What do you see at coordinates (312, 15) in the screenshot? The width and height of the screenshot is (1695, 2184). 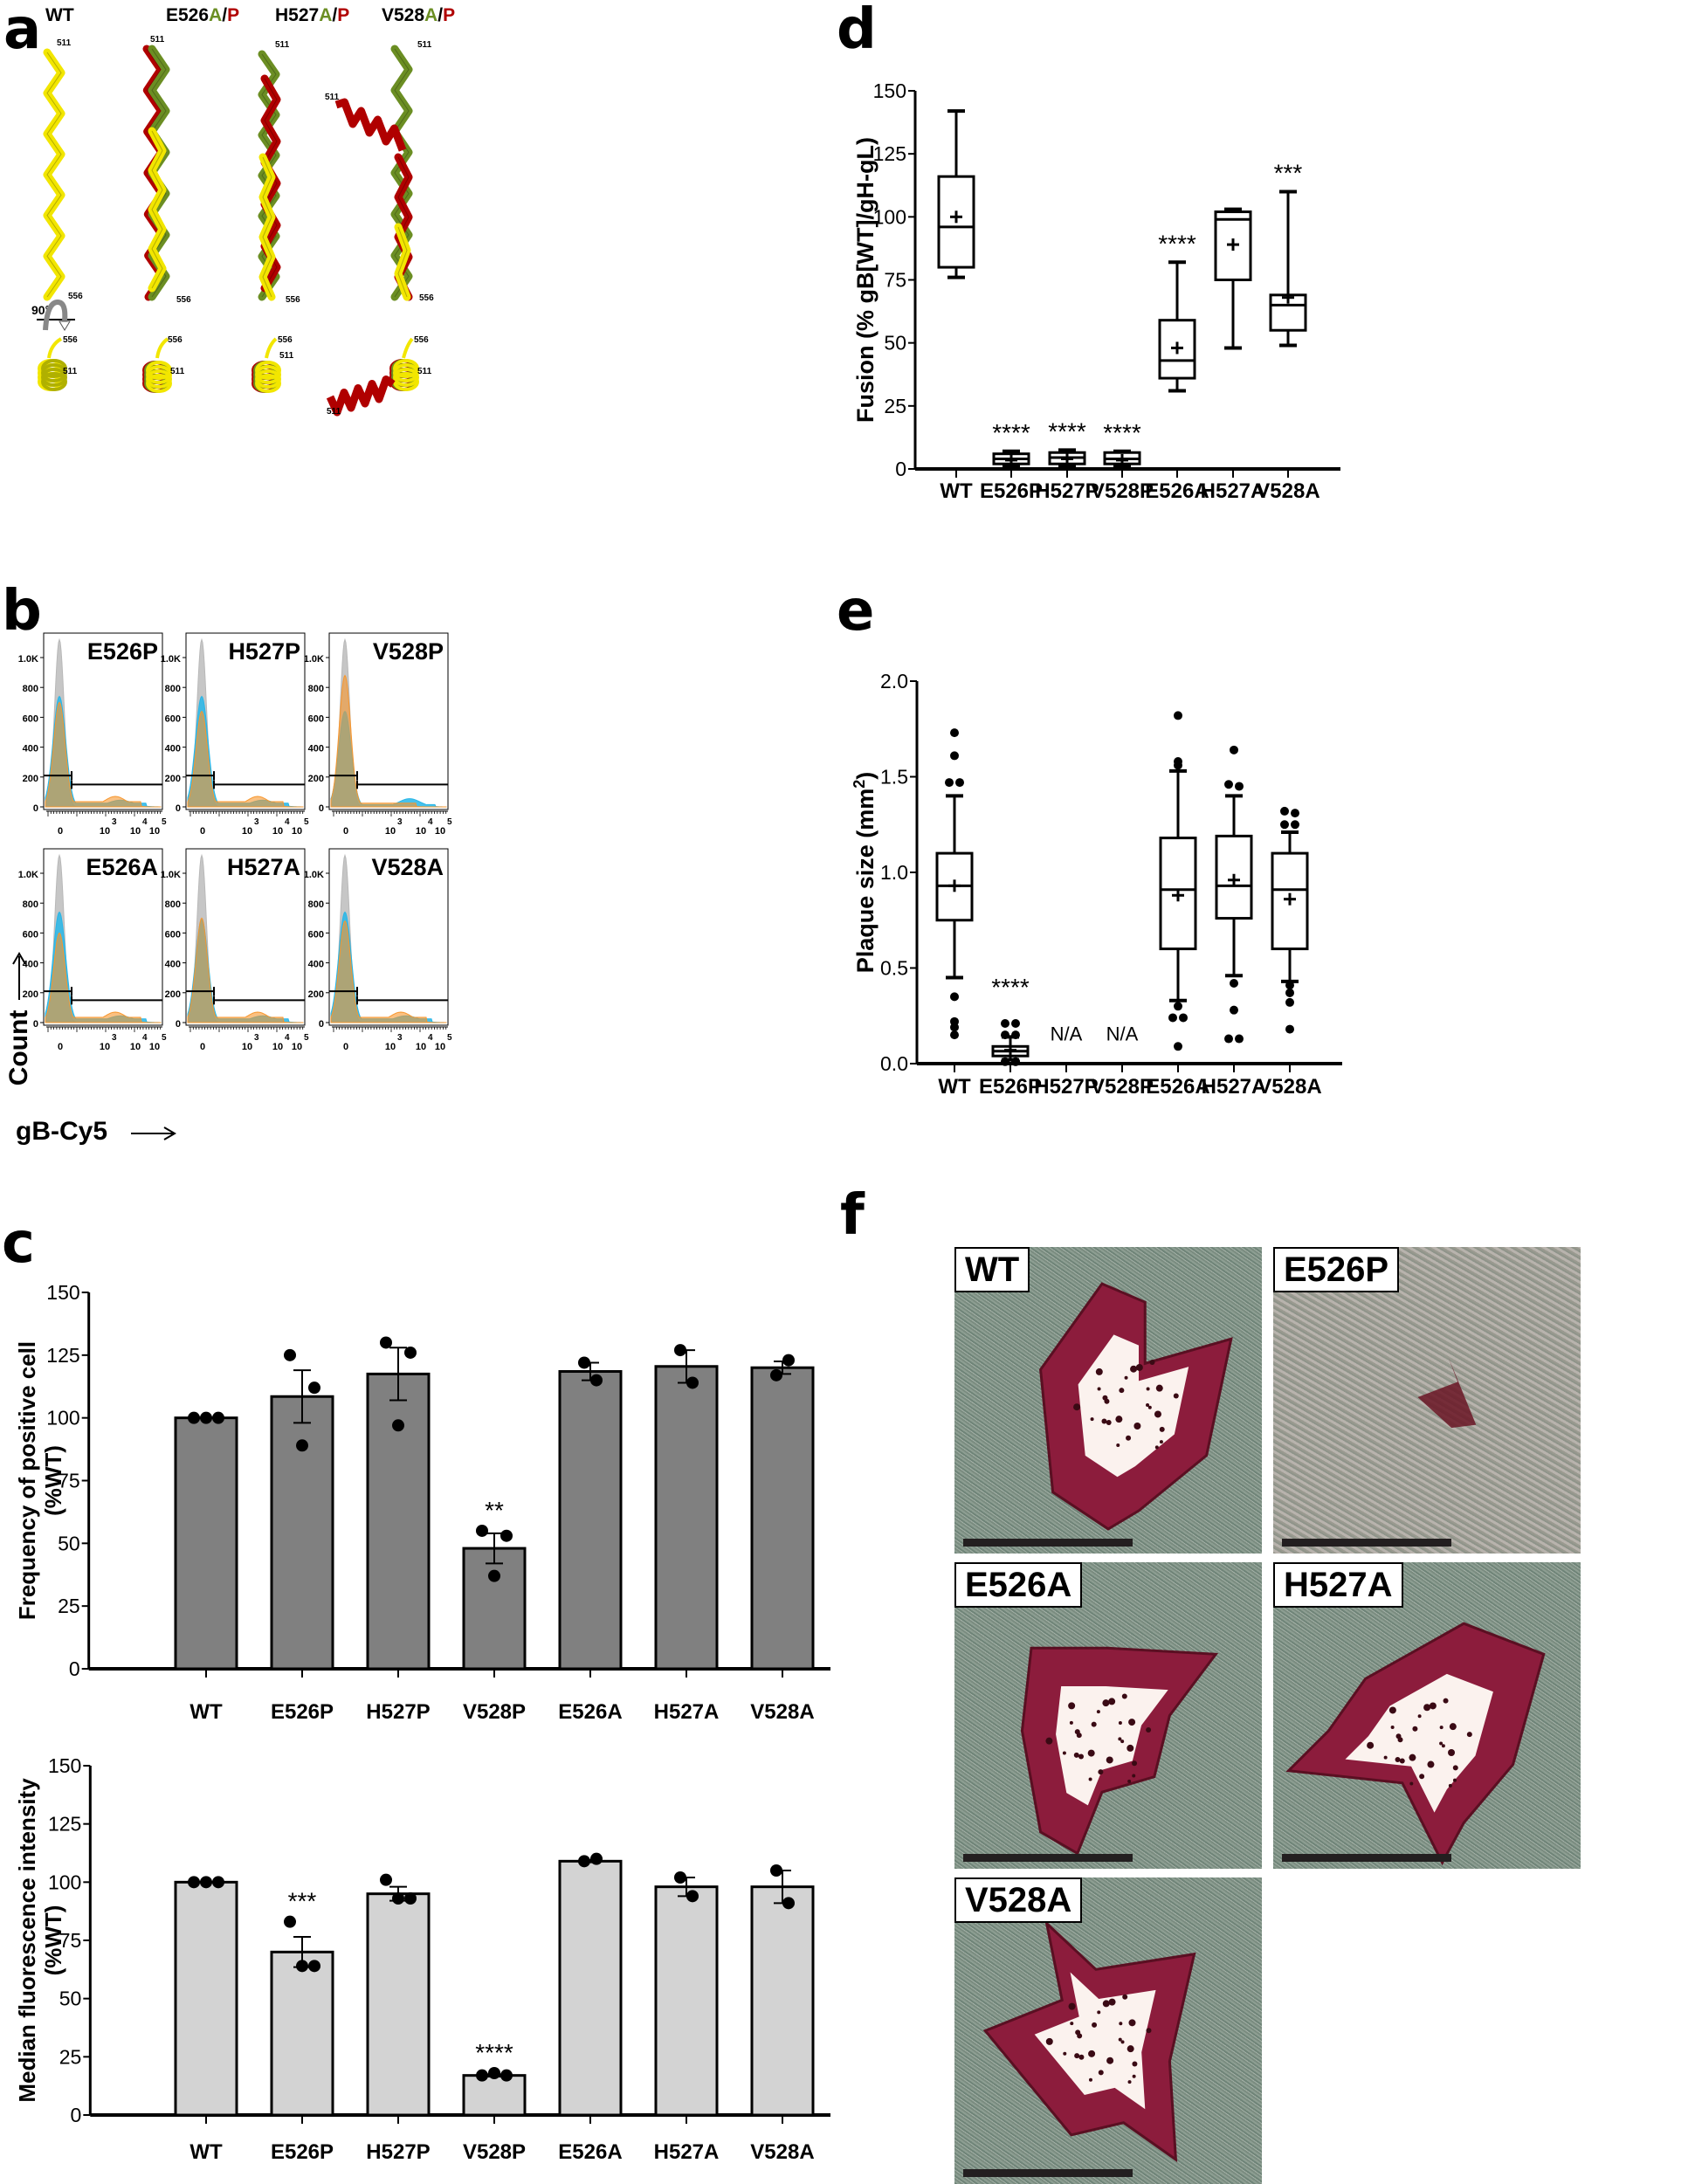 I see `helix-column-title: H527A/P` at bounding box center [312, 15].